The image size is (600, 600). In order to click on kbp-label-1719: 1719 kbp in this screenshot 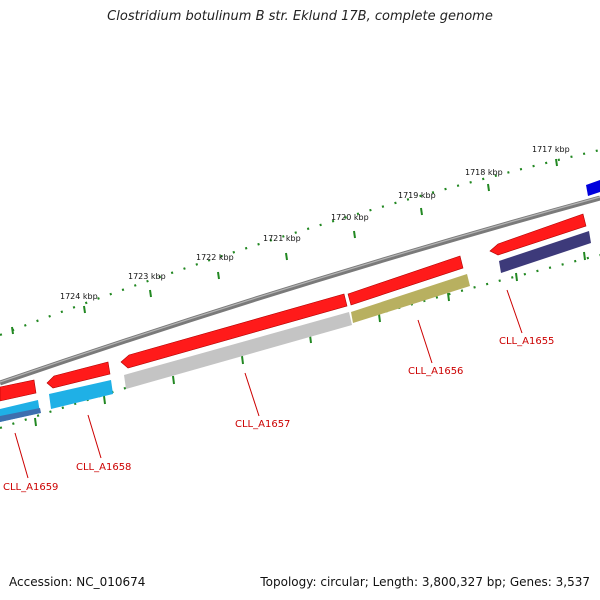, I will do `click(417, 195)`.